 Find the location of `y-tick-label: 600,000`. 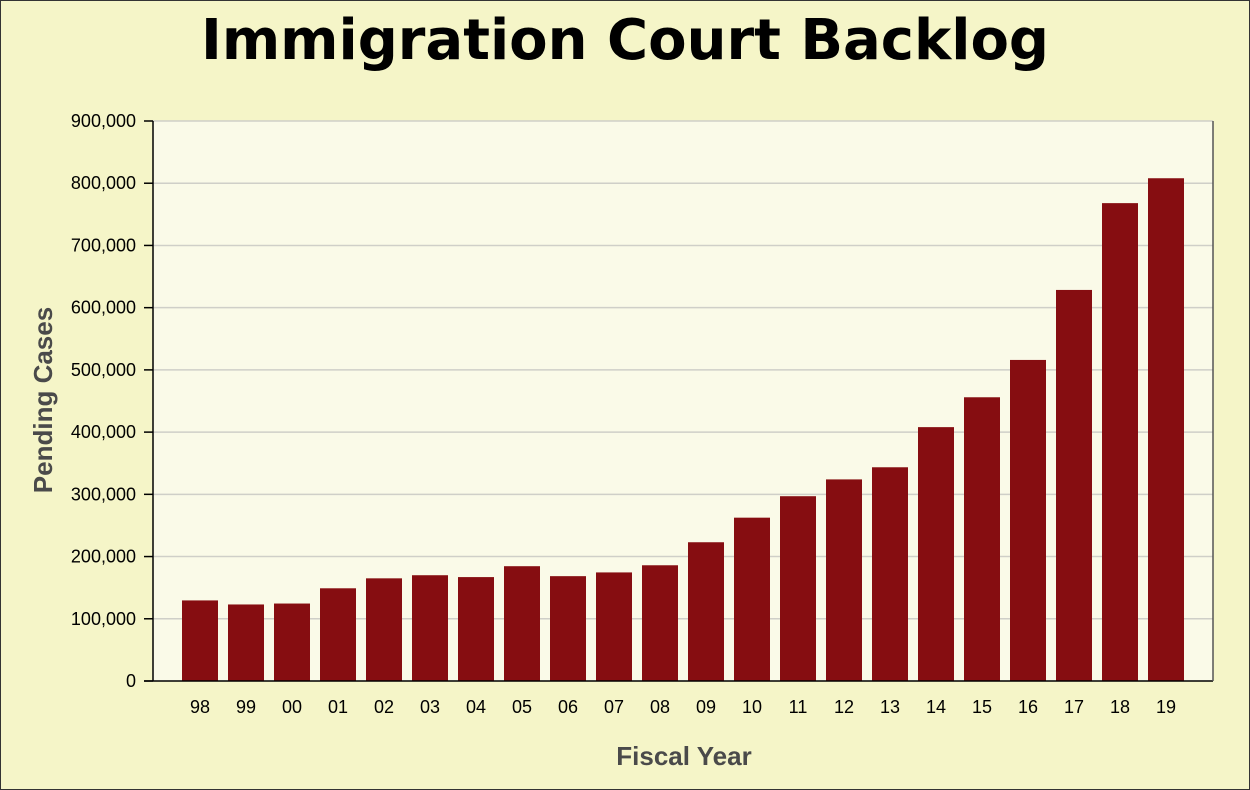

y-tick-label: 600,000 is located at coordinates (103, 308).